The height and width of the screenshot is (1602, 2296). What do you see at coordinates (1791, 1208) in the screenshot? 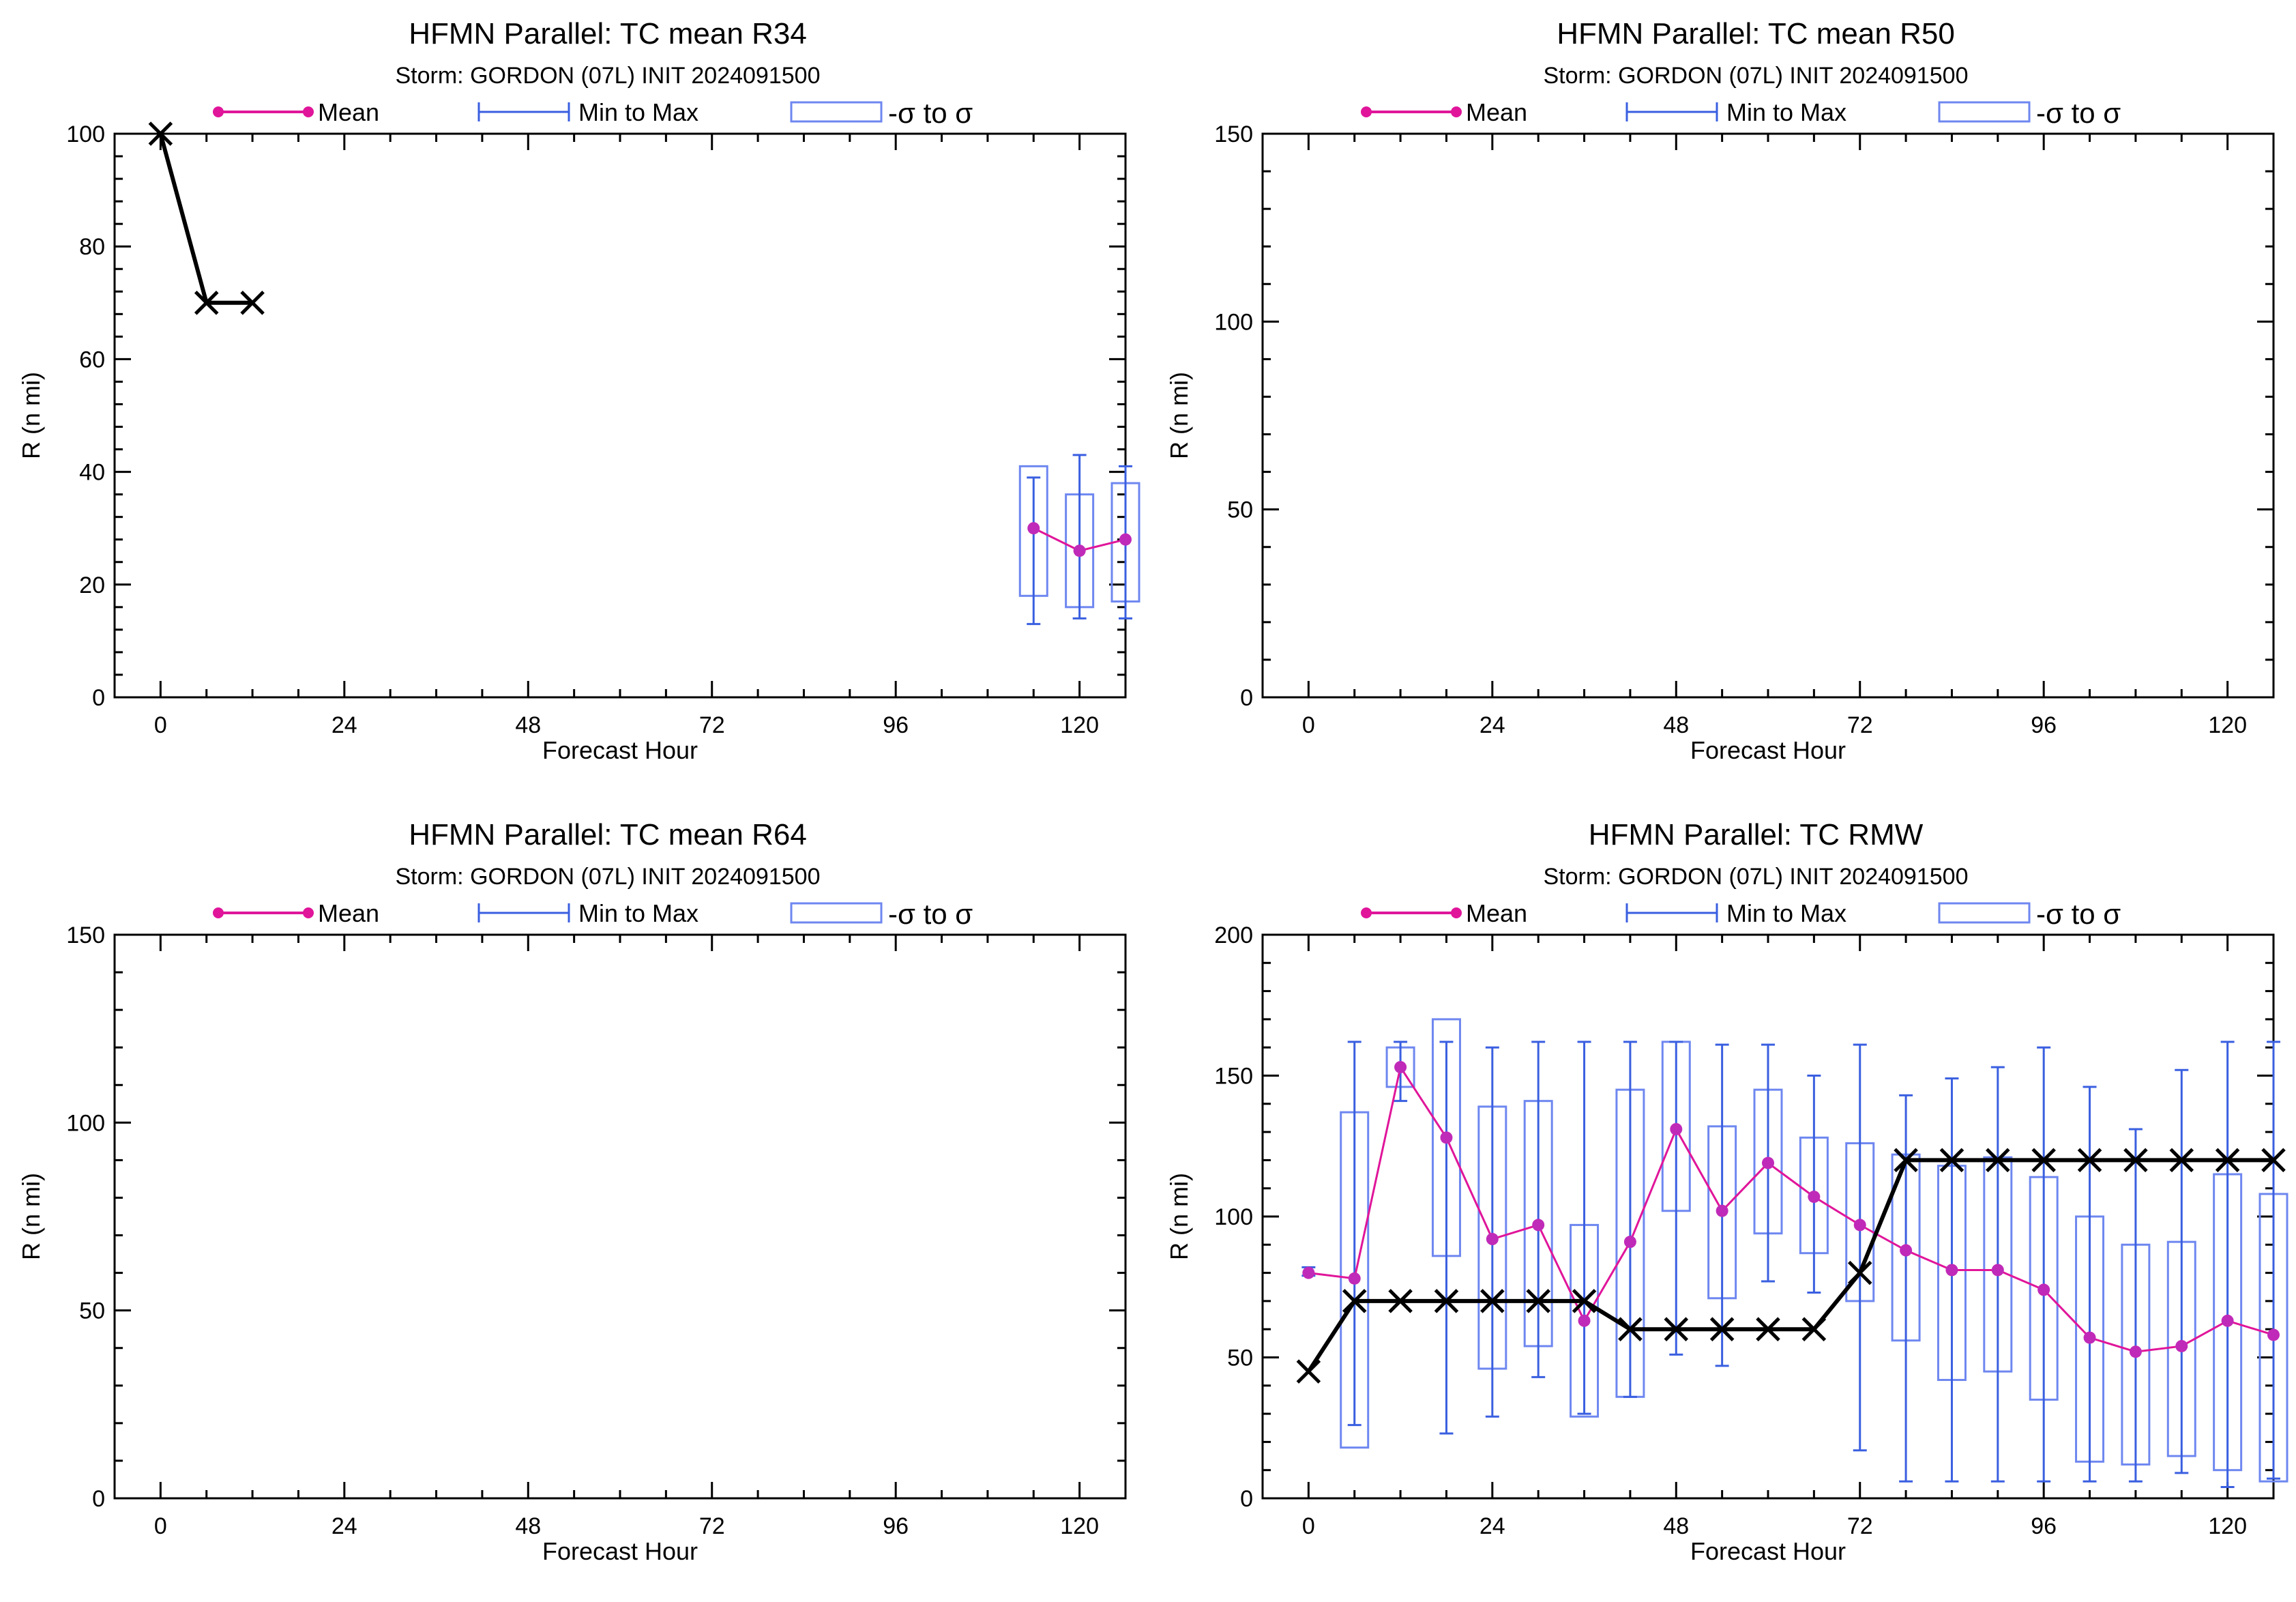
I see `mean-series-line` at bounding box center [1791, 1208].